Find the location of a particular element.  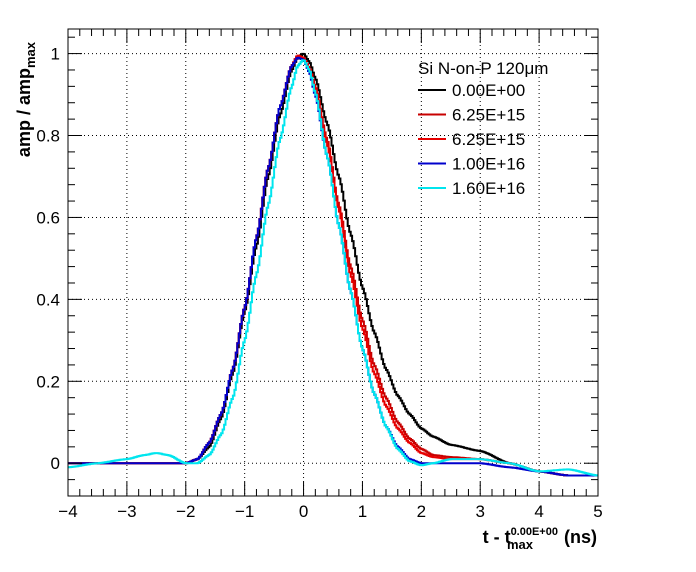

x-tick-label: −4 is located at coordinates (67, 511).